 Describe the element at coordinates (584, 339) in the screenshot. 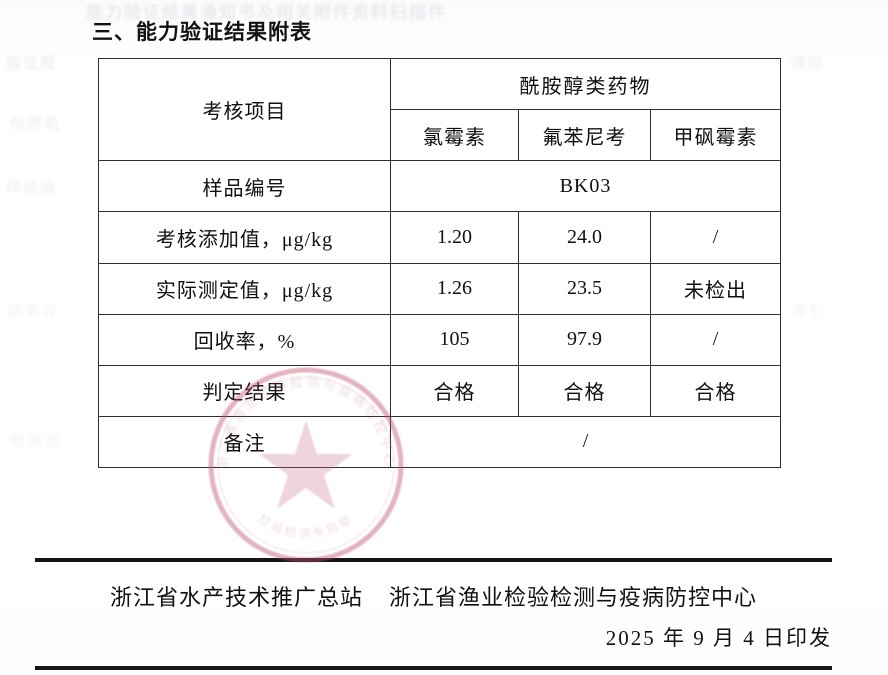

I see `cell-recovery-florfenicol: 97.9` at that location.